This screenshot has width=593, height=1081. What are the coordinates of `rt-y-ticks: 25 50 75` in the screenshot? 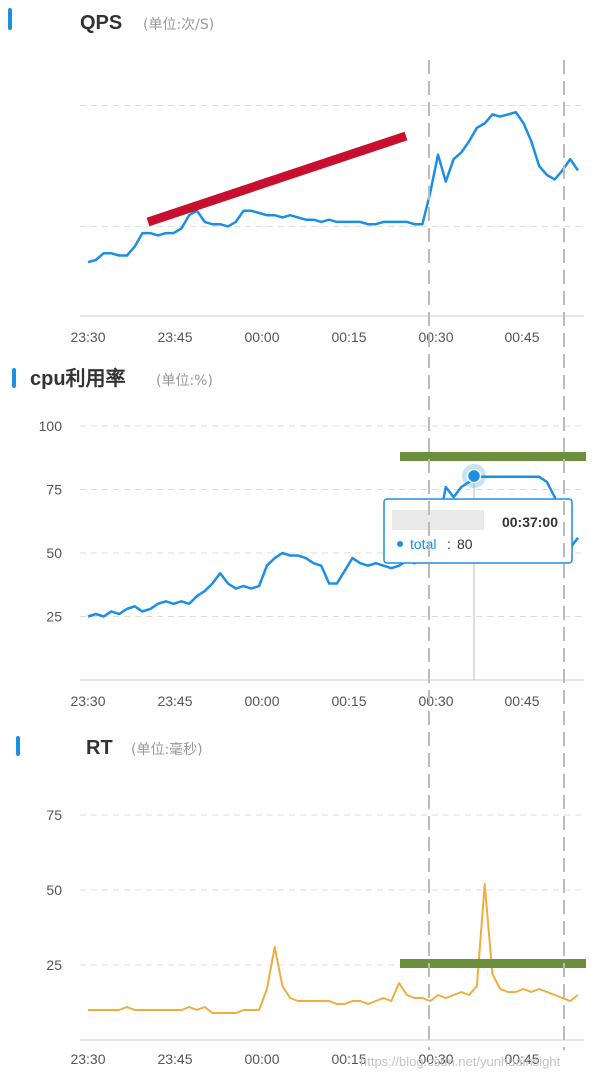 It's located at (54, 890).